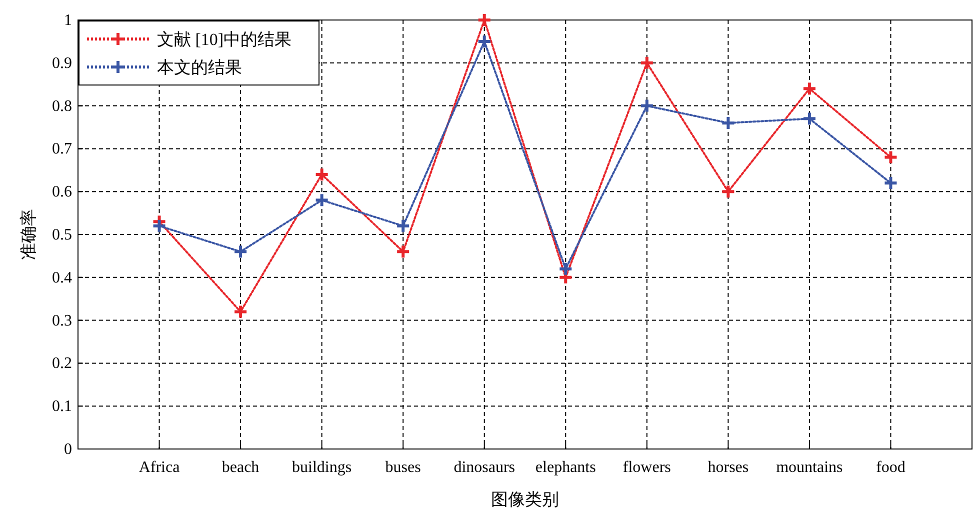 Image resolution: width=975 pixels, height=512 pixels. Describe the element at coordinates (224, 39) in the screenshot. I see `legend-label: 文献 [10]中的结果` at that location.